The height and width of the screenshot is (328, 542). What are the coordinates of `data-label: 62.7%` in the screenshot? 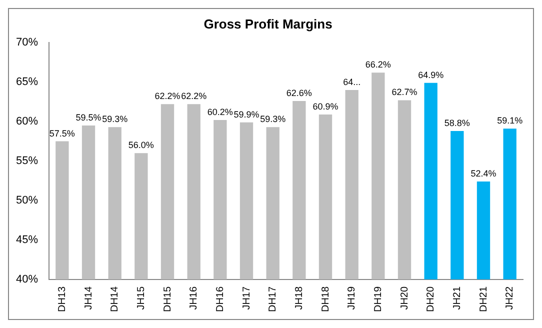 It's located at (405, 92).